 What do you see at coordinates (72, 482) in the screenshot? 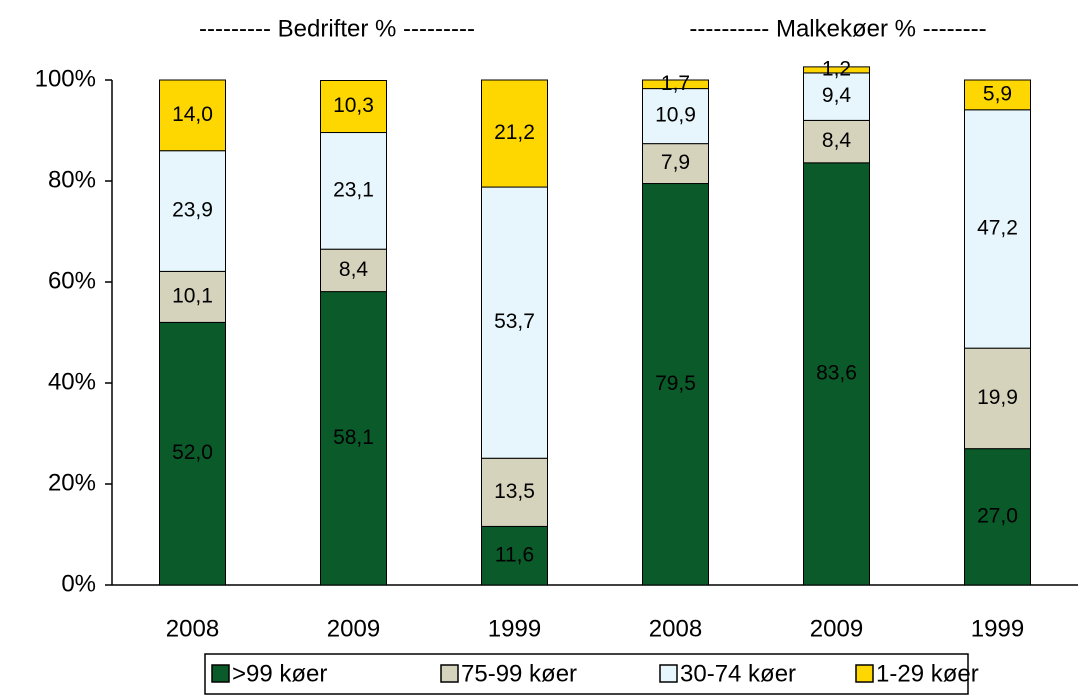
I see `y-tick-label: 20%` at bounding box center [72, 482].